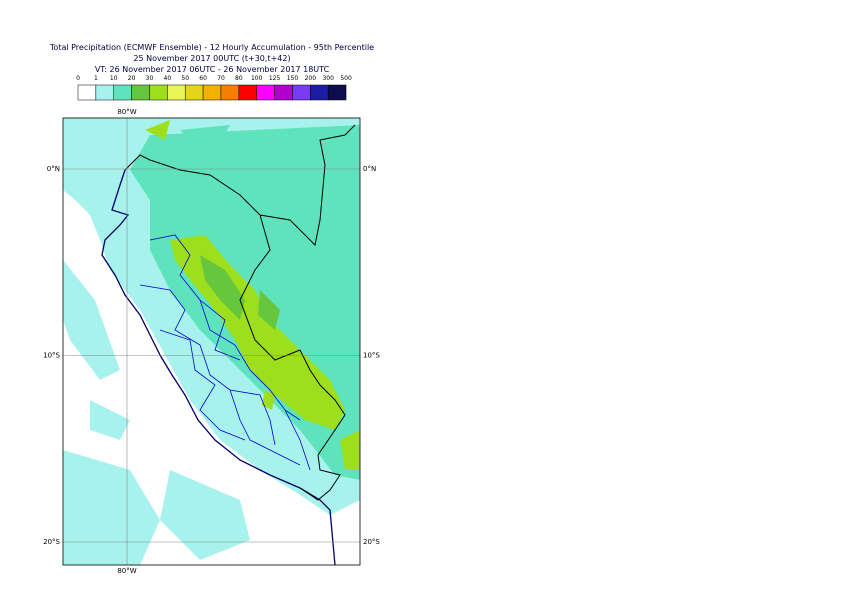 The width and height of the screenshot is (842, 600). Describe the element at coordinates (346, 78) in the screenshot. I see `legend-label: 500` at that location.